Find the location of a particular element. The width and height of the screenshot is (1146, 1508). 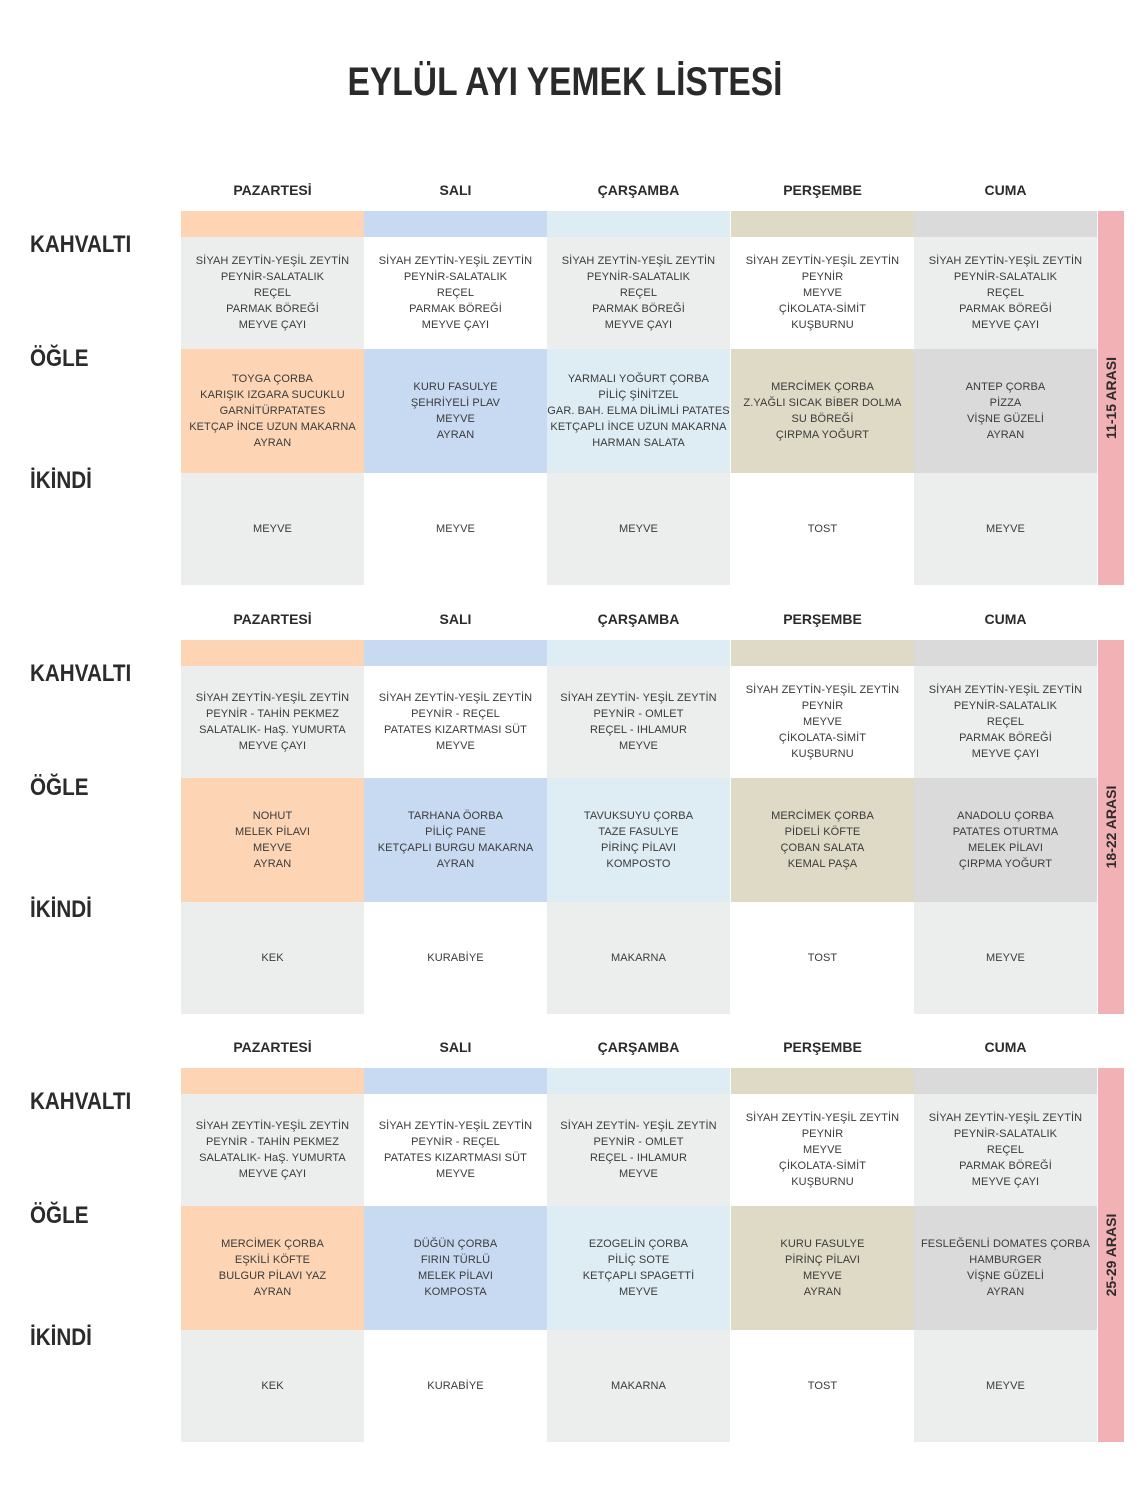

week-range-label: 18-22 ARASI is located at coordinates (1111, 827).